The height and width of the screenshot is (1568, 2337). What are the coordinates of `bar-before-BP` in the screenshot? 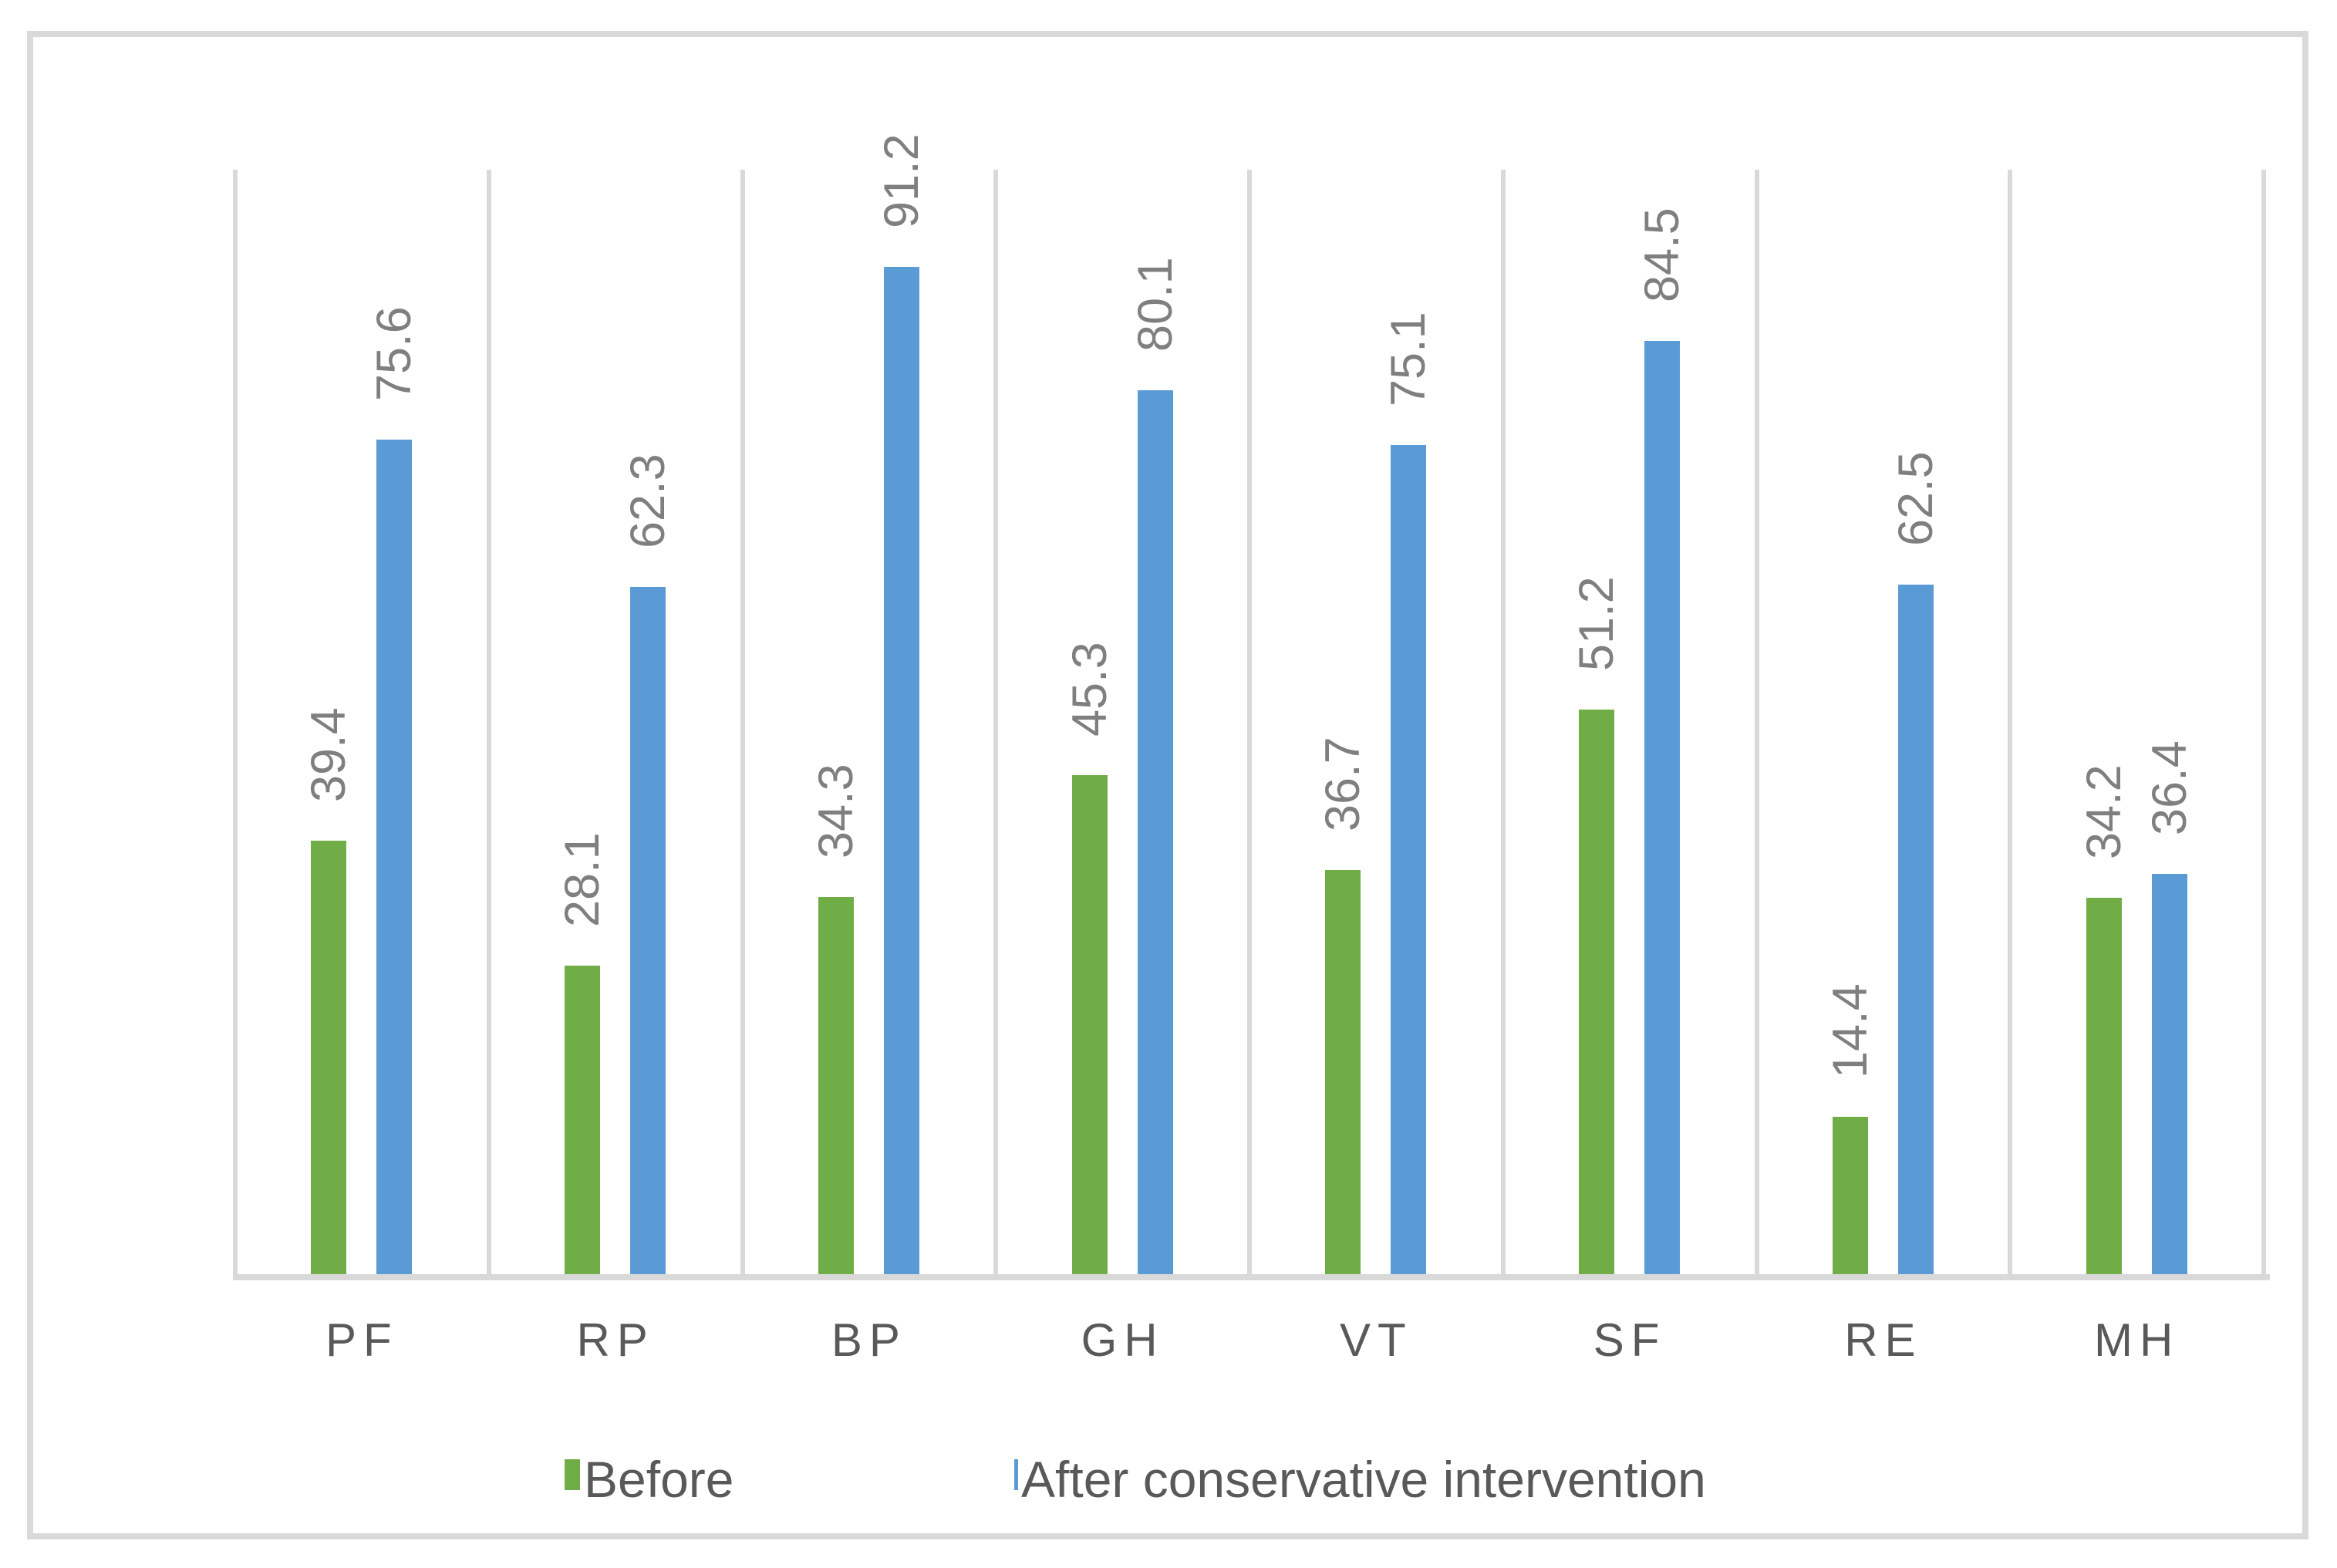 It's located at (836, 1085).